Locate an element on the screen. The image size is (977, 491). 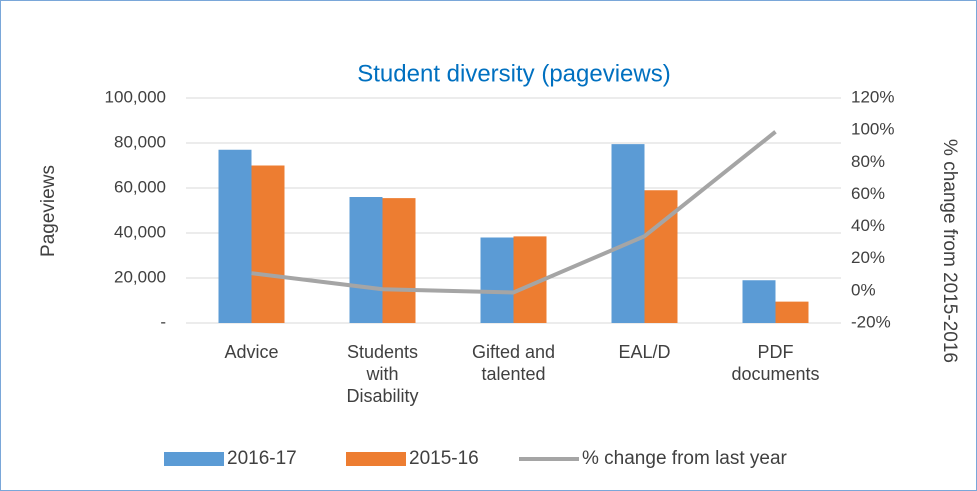
legend-label: 2016-17 is located at coordinates (262, 458).